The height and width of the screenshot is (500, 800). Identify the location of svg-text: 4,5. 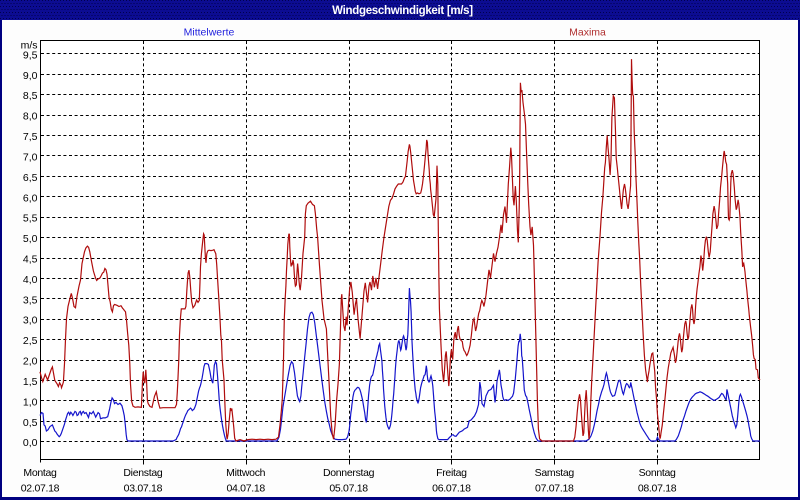
(30, 260).